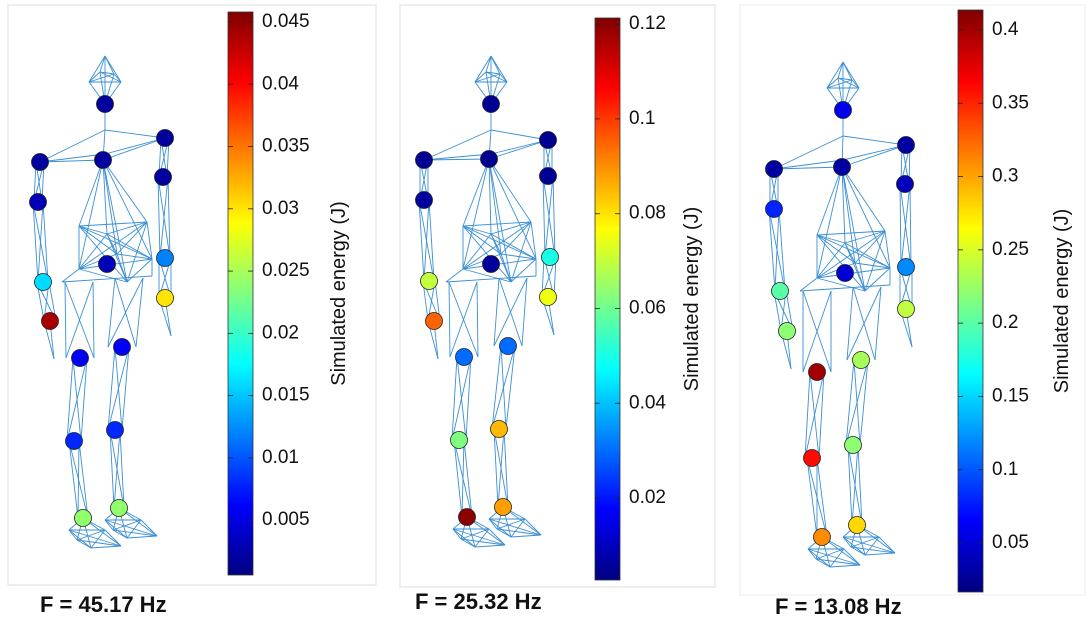  What do you see at coordinates (1005, 29) in the screenshot?
I see `tick-label: 0.4` at bounding box center [1005, 29].